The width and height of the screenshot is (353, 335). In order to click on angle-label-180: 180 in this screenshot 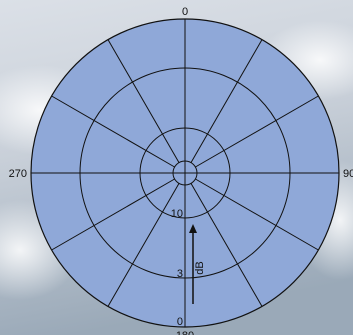, I will do `click(185, 332)`.